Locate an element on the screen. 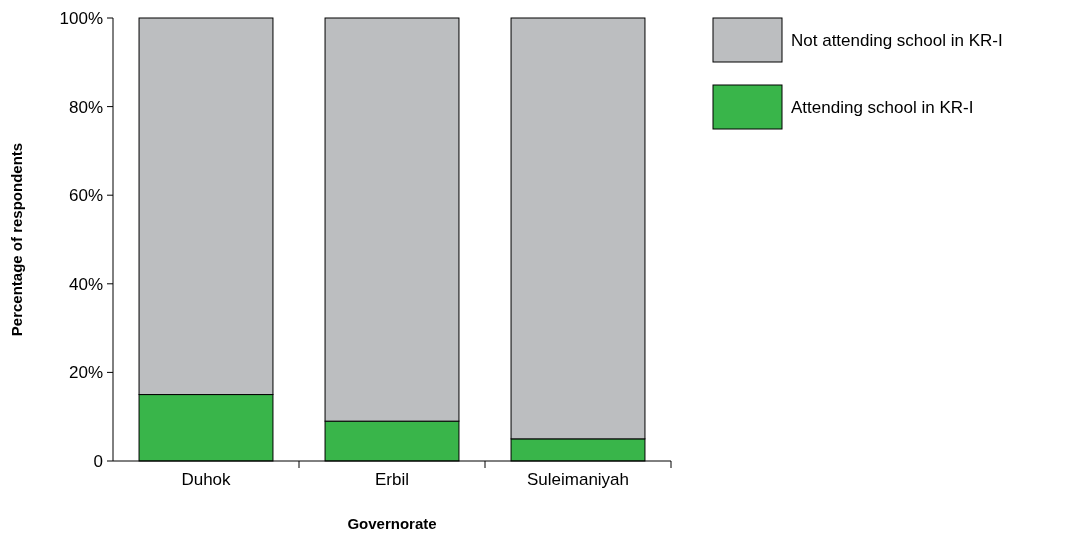  y-tick-label: 20% is located at coordinates (85, 373).